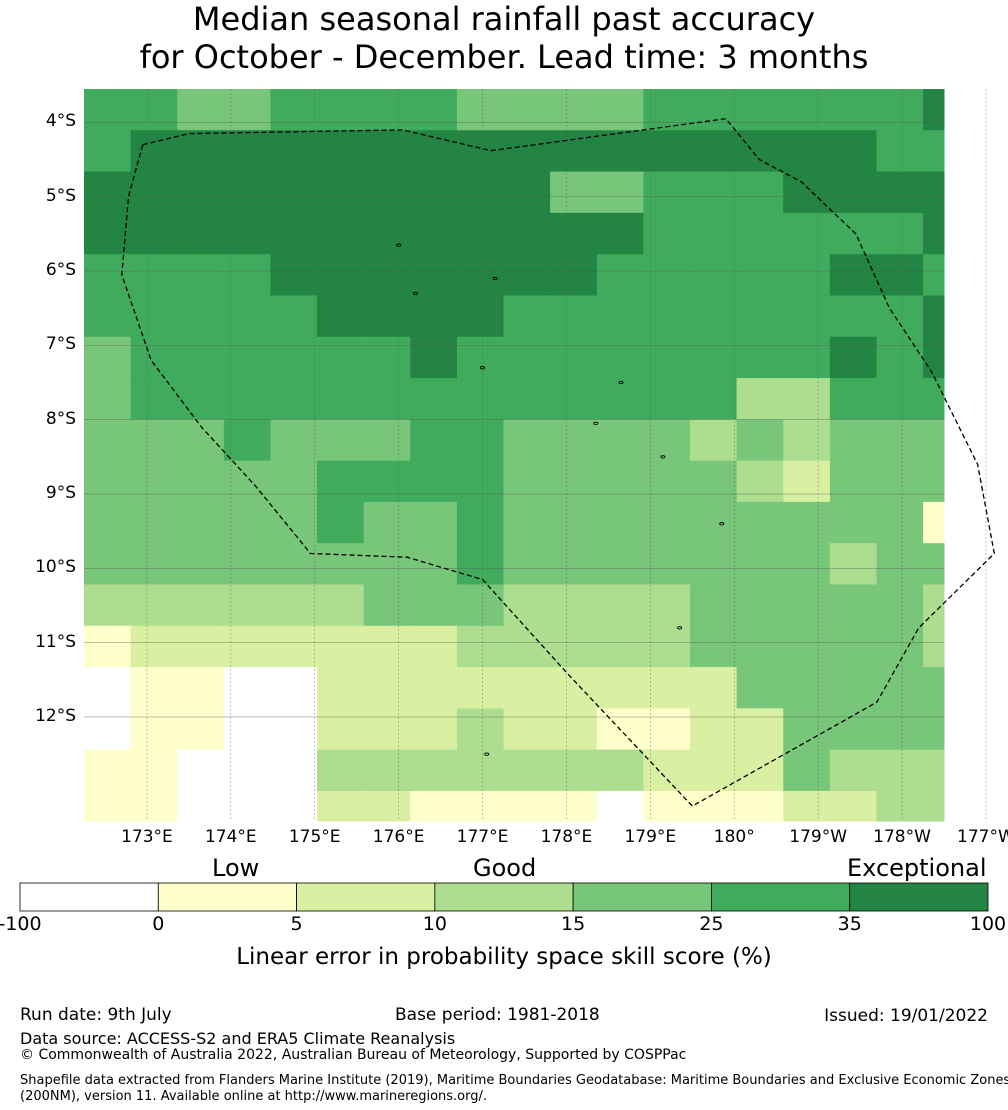  What do you see at coordinates (566, 837) in the screenshot?
I see `longitude-label: 178°E` at bounding box center [566, 837].